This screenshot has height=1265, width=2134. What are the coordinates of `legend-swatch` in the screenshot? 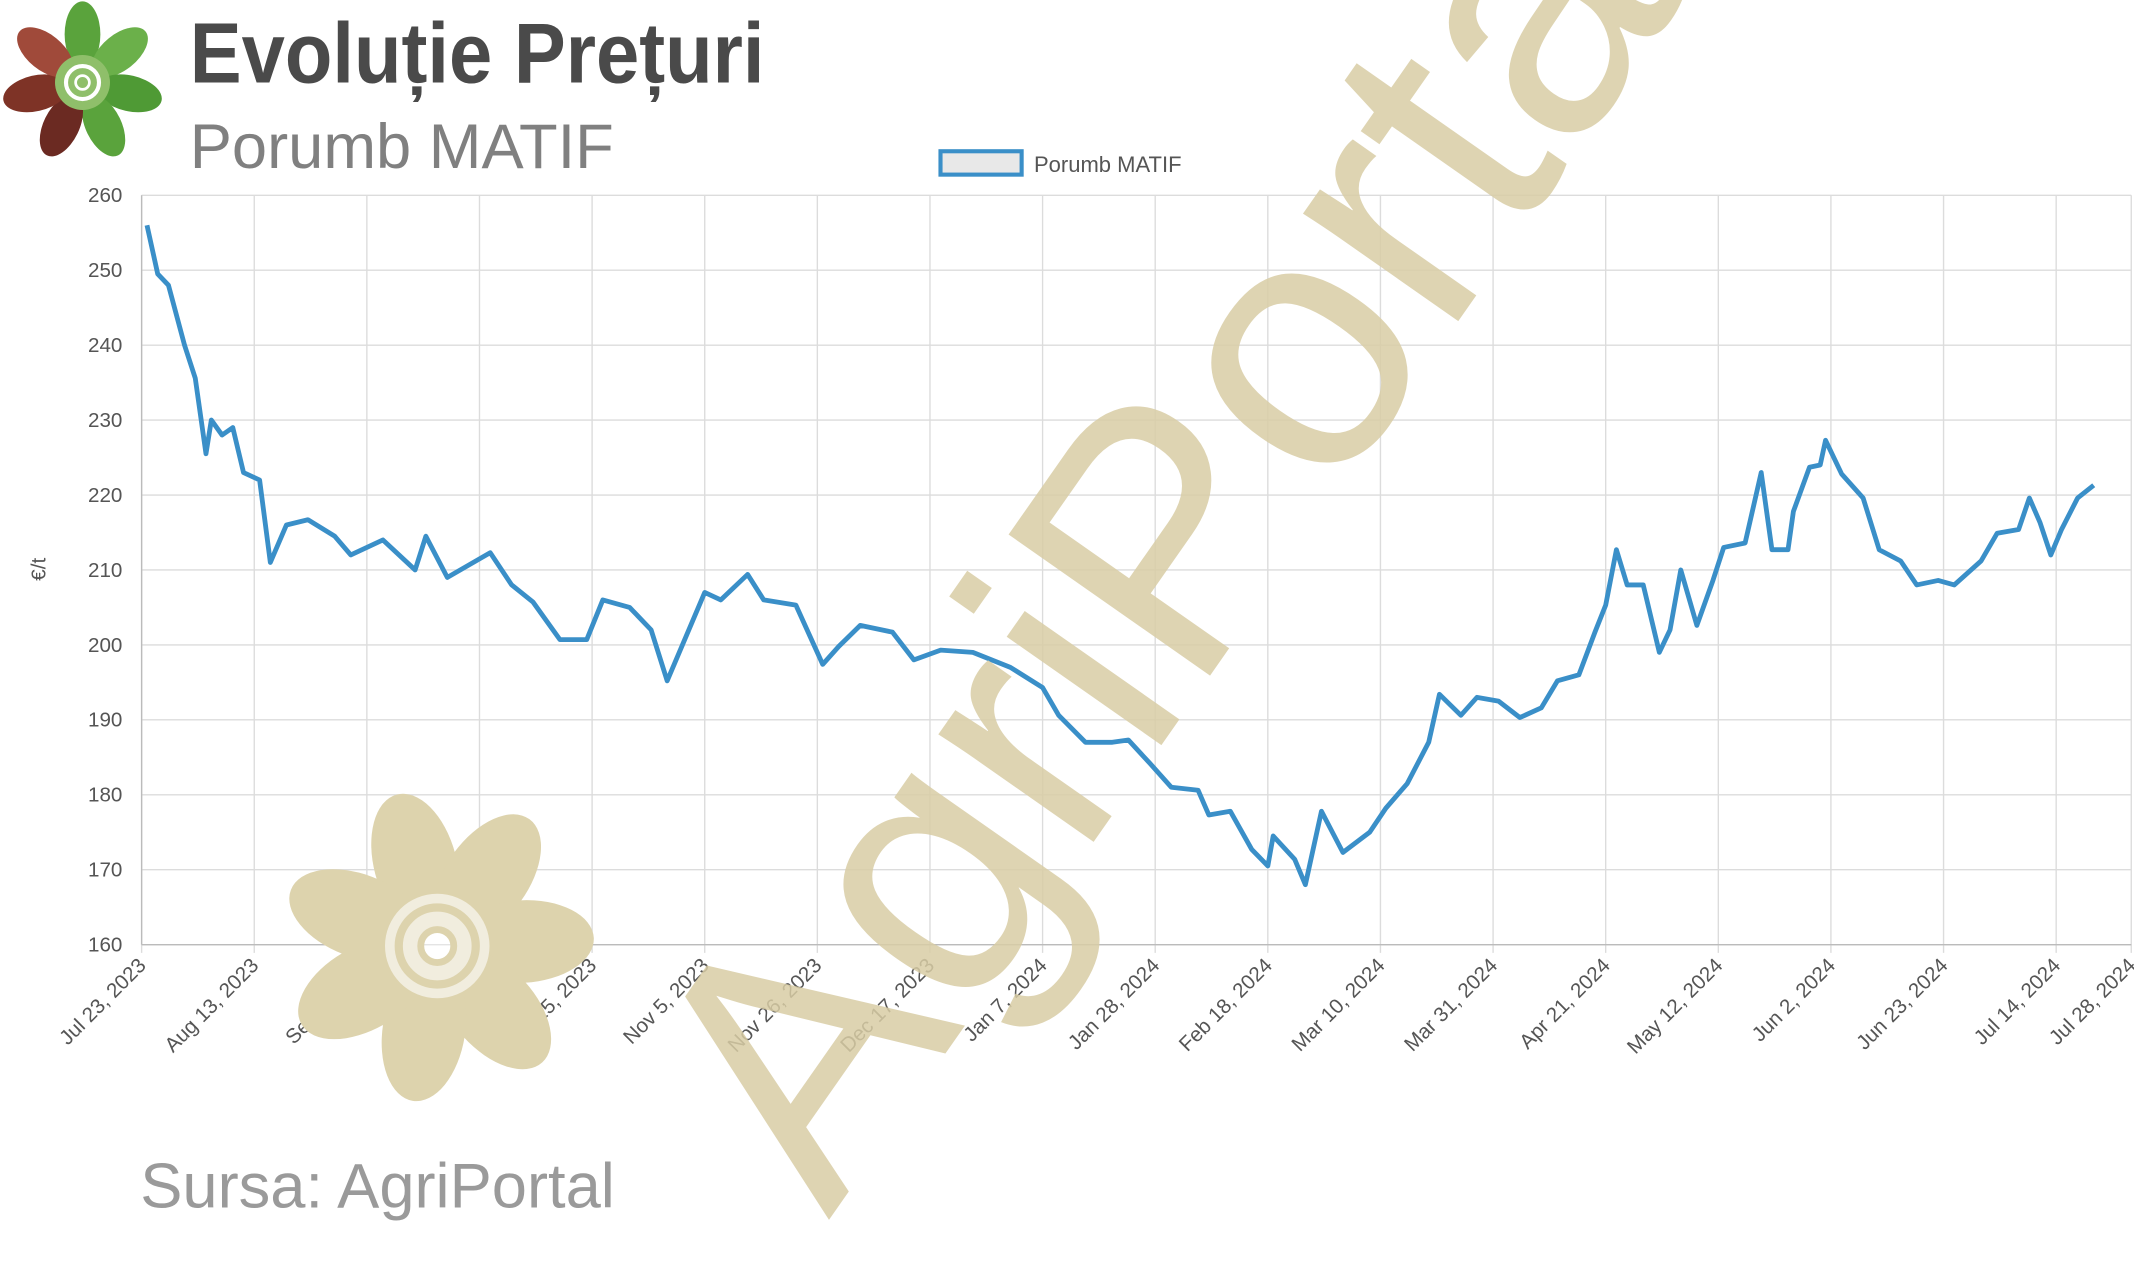 It's located at (981, 163).